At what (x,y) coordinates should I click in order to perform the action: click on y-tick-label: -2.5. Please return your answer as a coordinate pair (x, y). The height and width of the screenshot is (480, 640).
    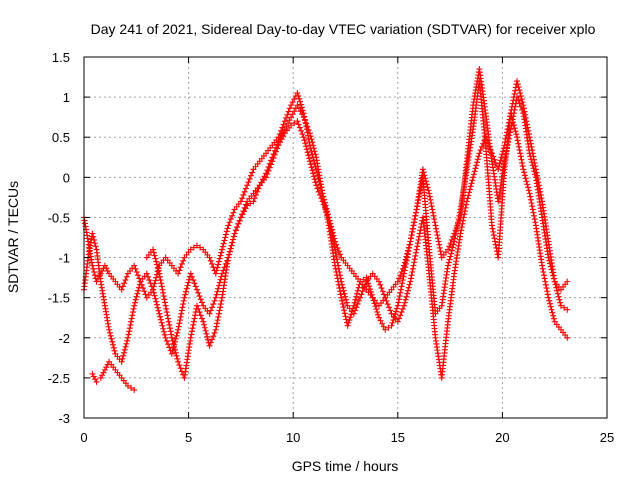
    Looking at the image, I should click on (59, 378).